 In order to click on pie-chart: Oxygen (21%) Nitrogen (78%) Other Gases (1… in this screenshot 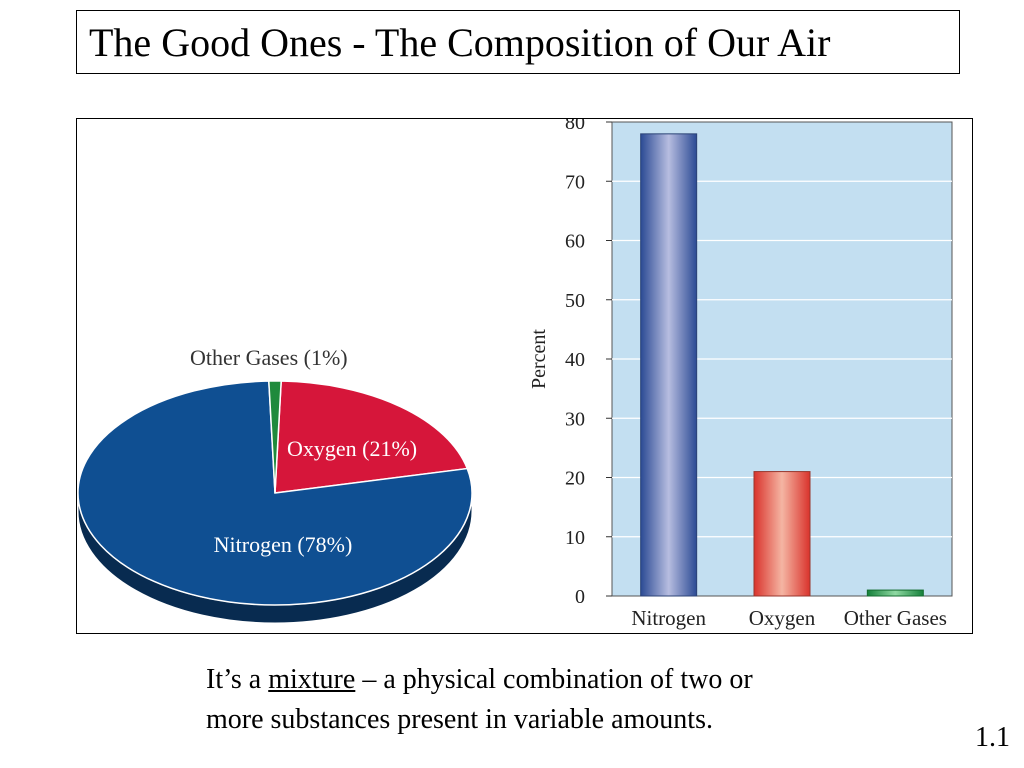, I will do `click(275, 484)`.